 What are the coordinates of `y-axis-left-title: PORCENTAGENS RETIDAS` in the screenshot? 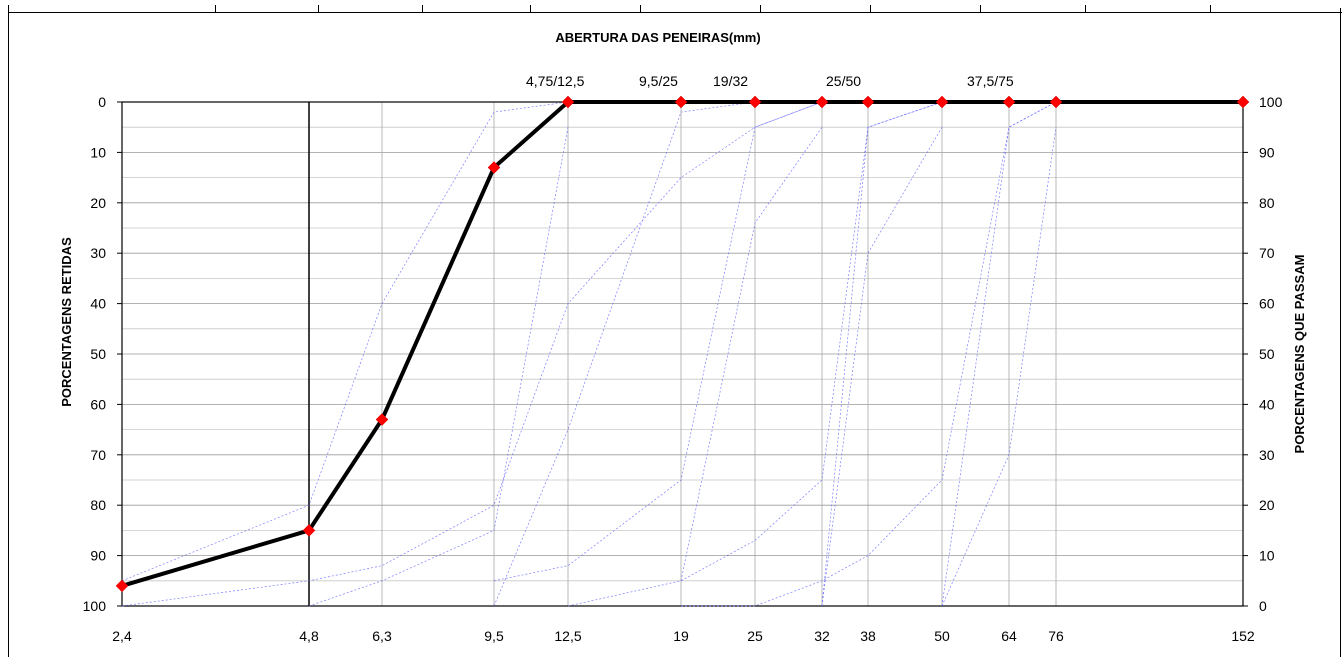 It's located at (66, 322).